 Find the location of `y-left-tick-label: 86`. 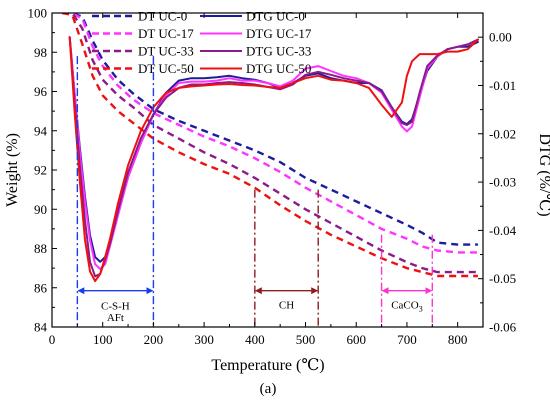

y-left-tick-label: 86 is located at coordinates (41, 287).